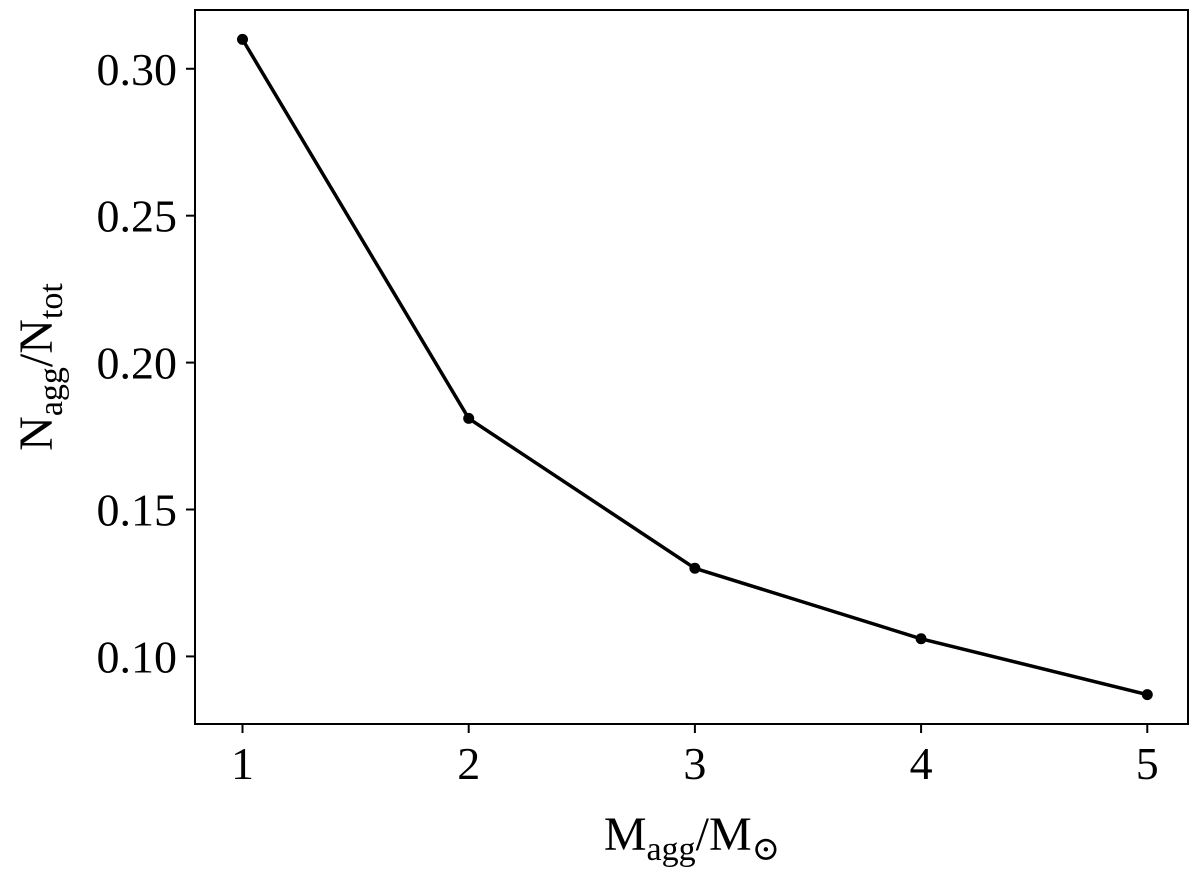 Image resolution: width=1200 pixels, height=875 pixels. What do you see at coordinates (1147, 763) in the screenshot?
I see `x-tick-label: 5` at bounding box center [1147, 763].